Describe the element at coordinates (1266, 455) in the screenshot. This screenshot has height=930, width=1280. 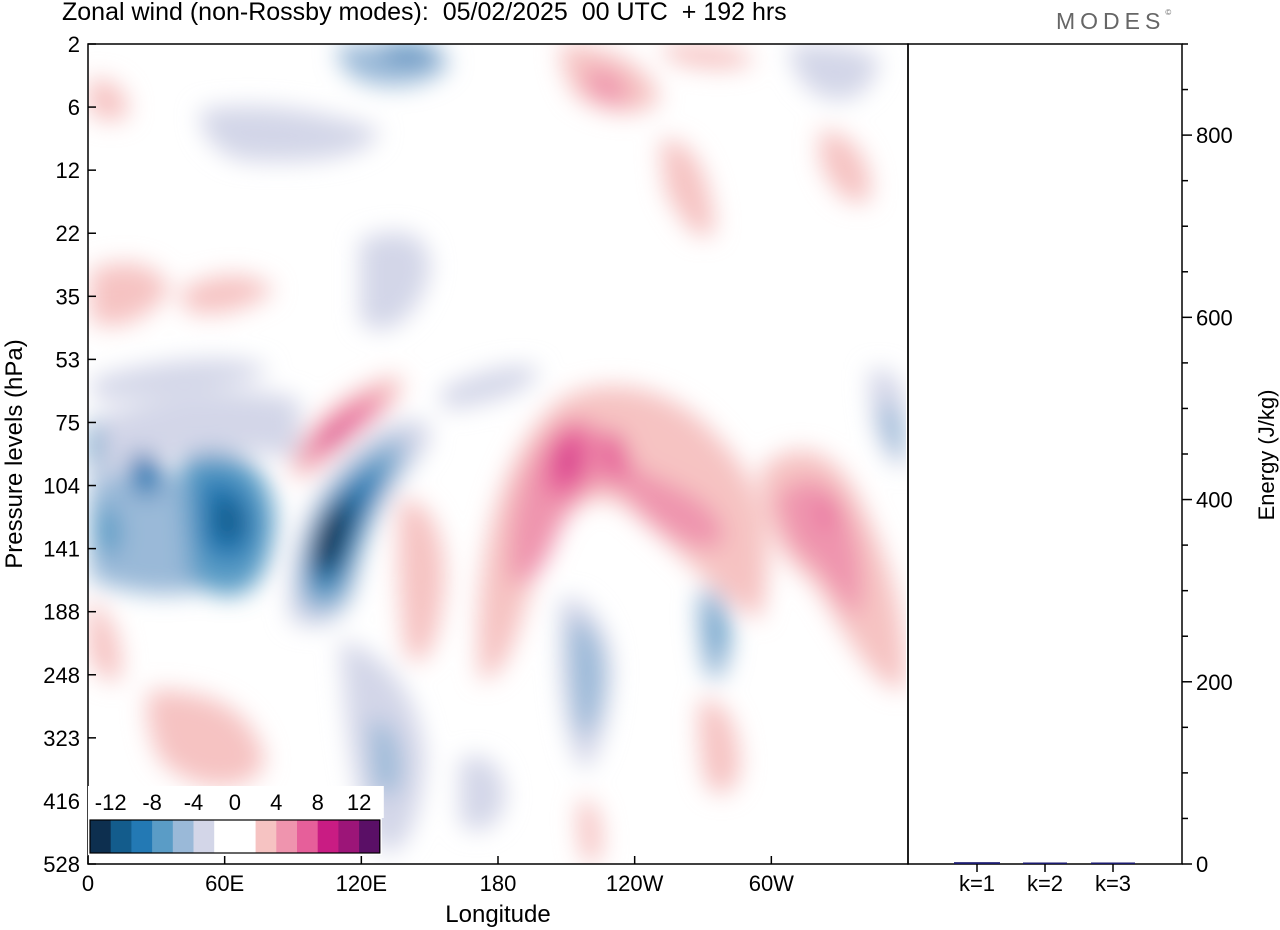
I see `energy-axis-label: Energy (J/kg)` at that location.